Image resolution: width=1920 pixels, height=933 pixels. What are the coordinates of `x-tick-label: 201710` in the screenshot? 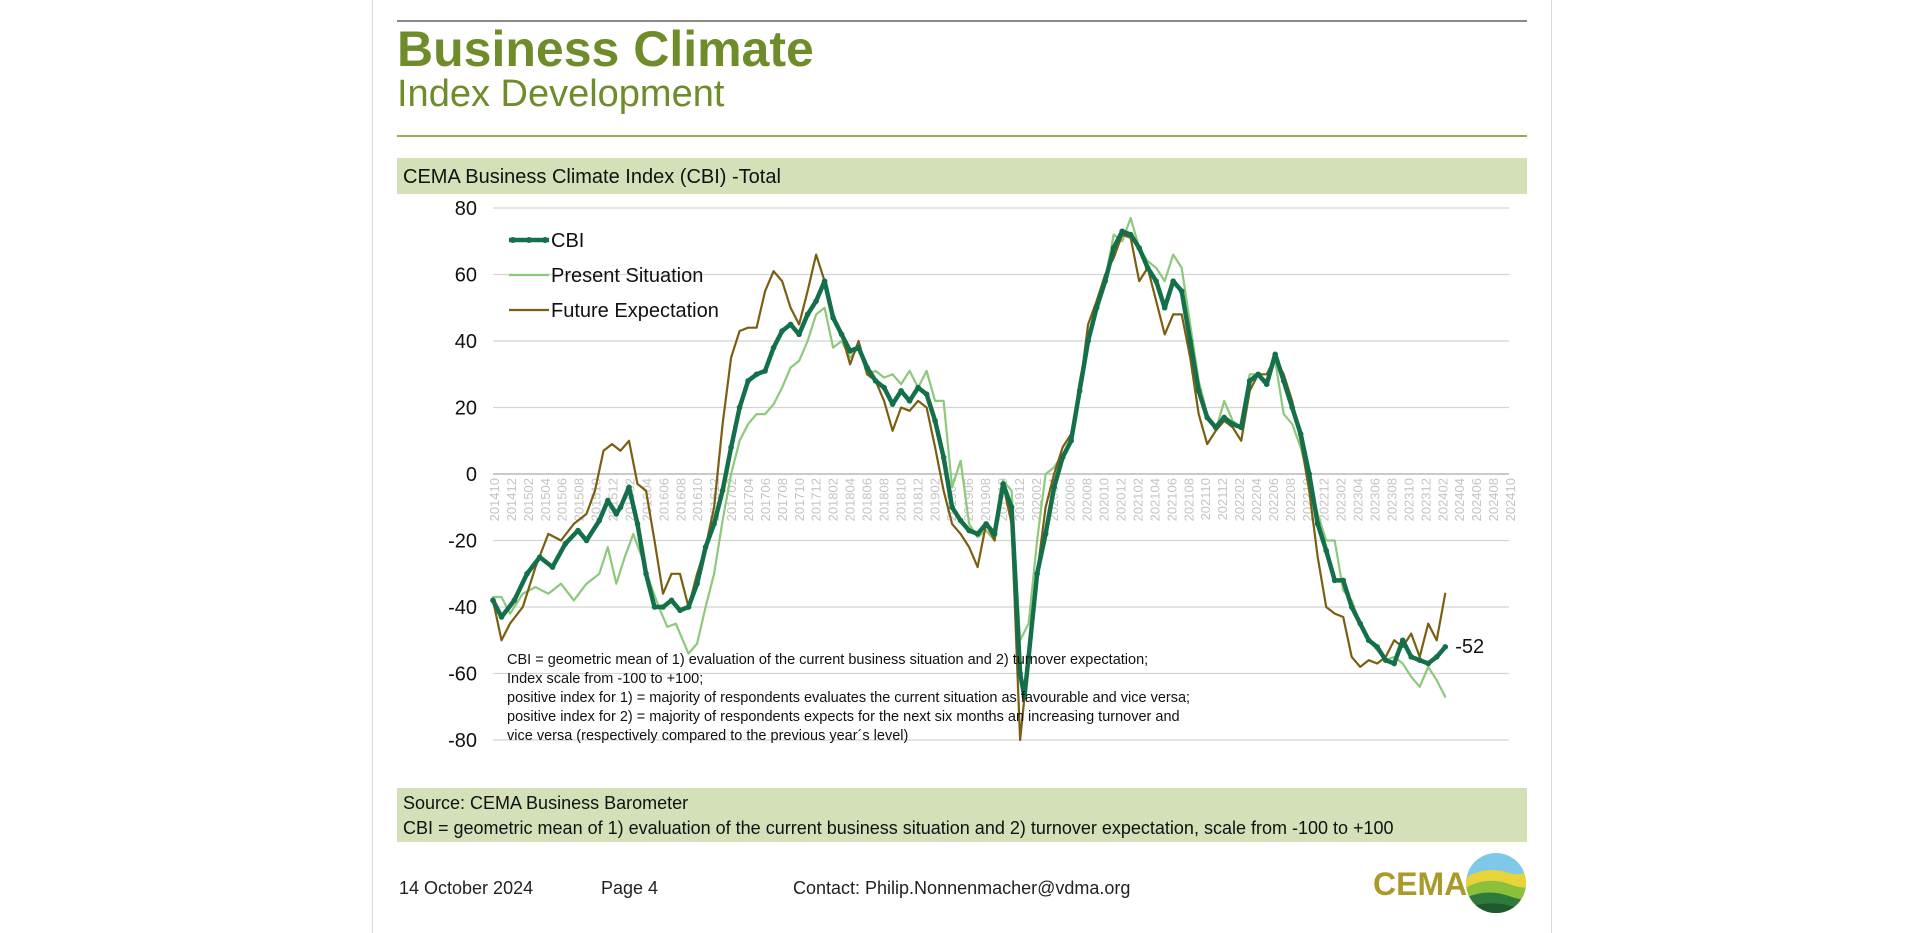 It's located at (799, 499).